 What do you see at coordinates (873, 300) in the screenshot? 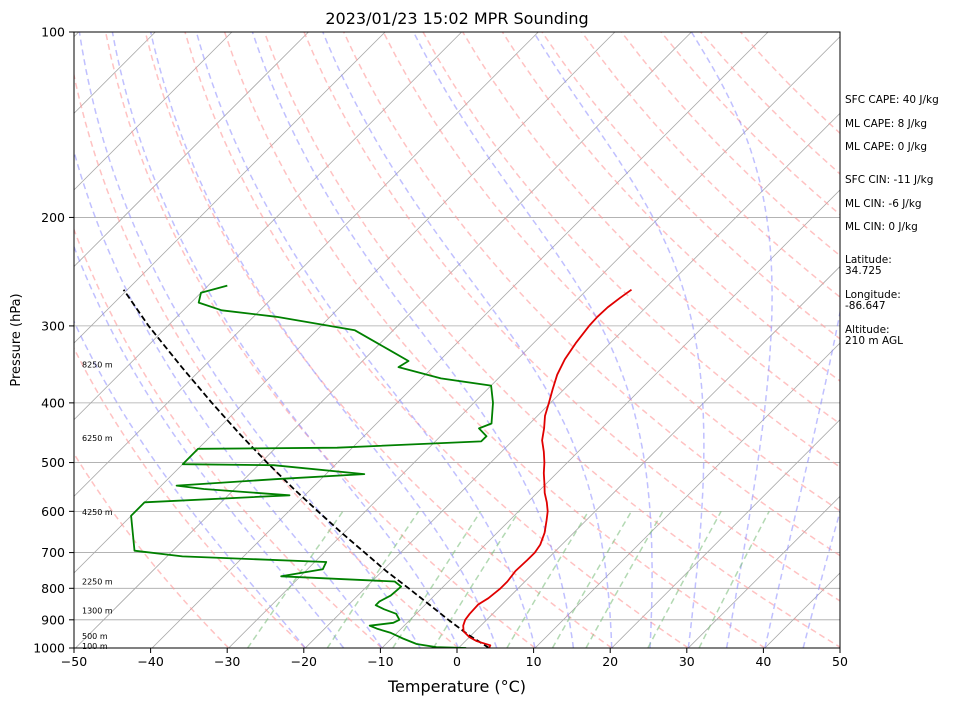
I see `stat-label: Longitude: -86.647` at bounding box center [873, 300].